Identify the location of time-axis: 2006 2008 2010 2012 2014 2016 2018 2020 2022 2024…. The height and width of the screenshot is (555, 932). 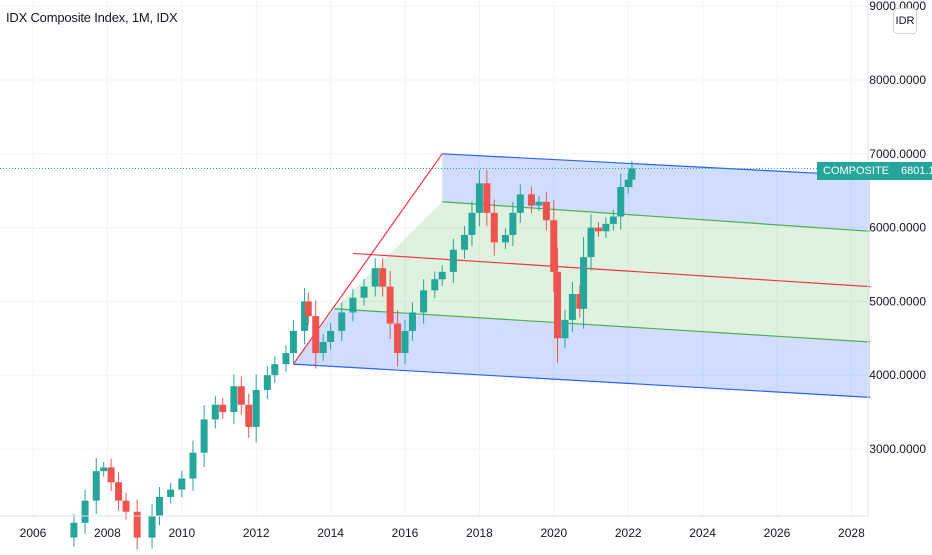
(442, 533).